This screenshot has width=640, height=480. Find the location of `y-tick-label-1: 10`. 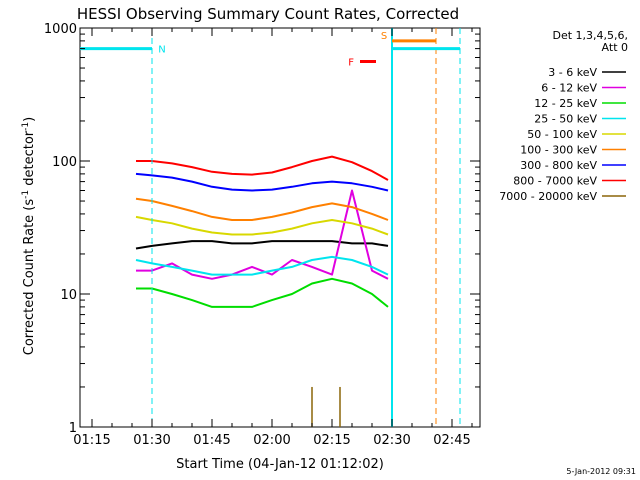

y-tick-label-1: 10 is located at coordinates (68, 295).